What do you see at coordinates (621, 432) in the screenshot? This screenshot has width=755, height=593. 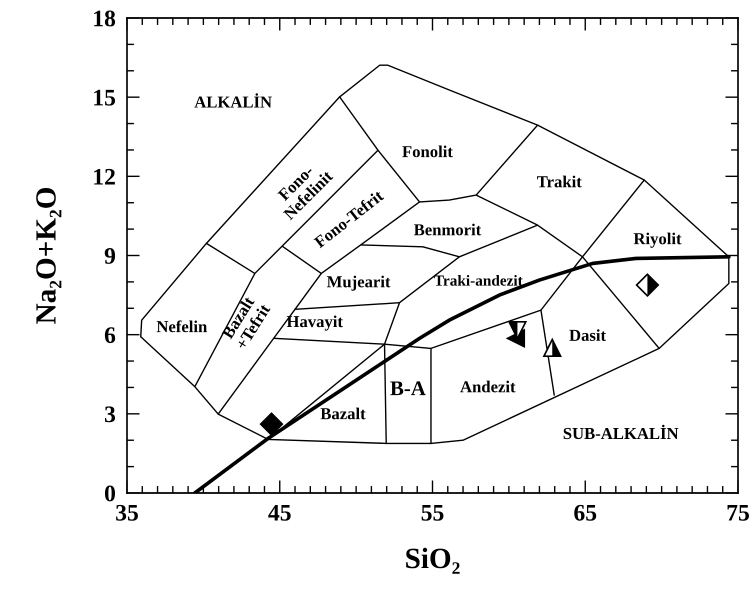 I see `annotation: SUB-ALKALİN` at bounding box center [621, 432].